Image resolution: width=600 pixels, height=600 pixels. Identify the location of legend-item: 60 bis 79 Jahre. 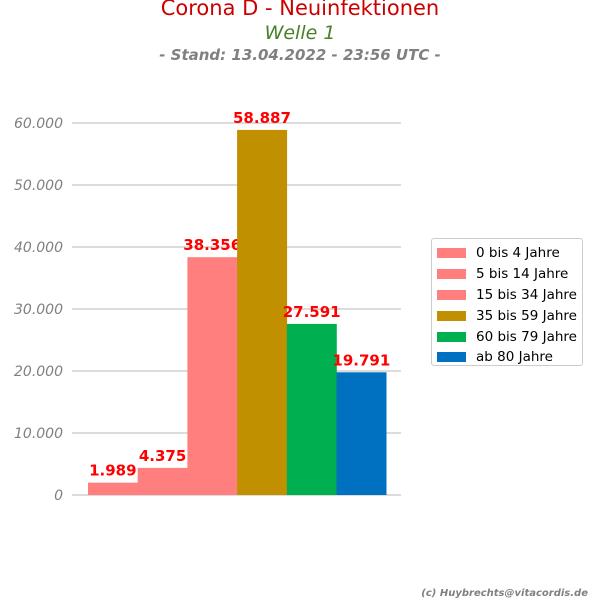
(509, 336).